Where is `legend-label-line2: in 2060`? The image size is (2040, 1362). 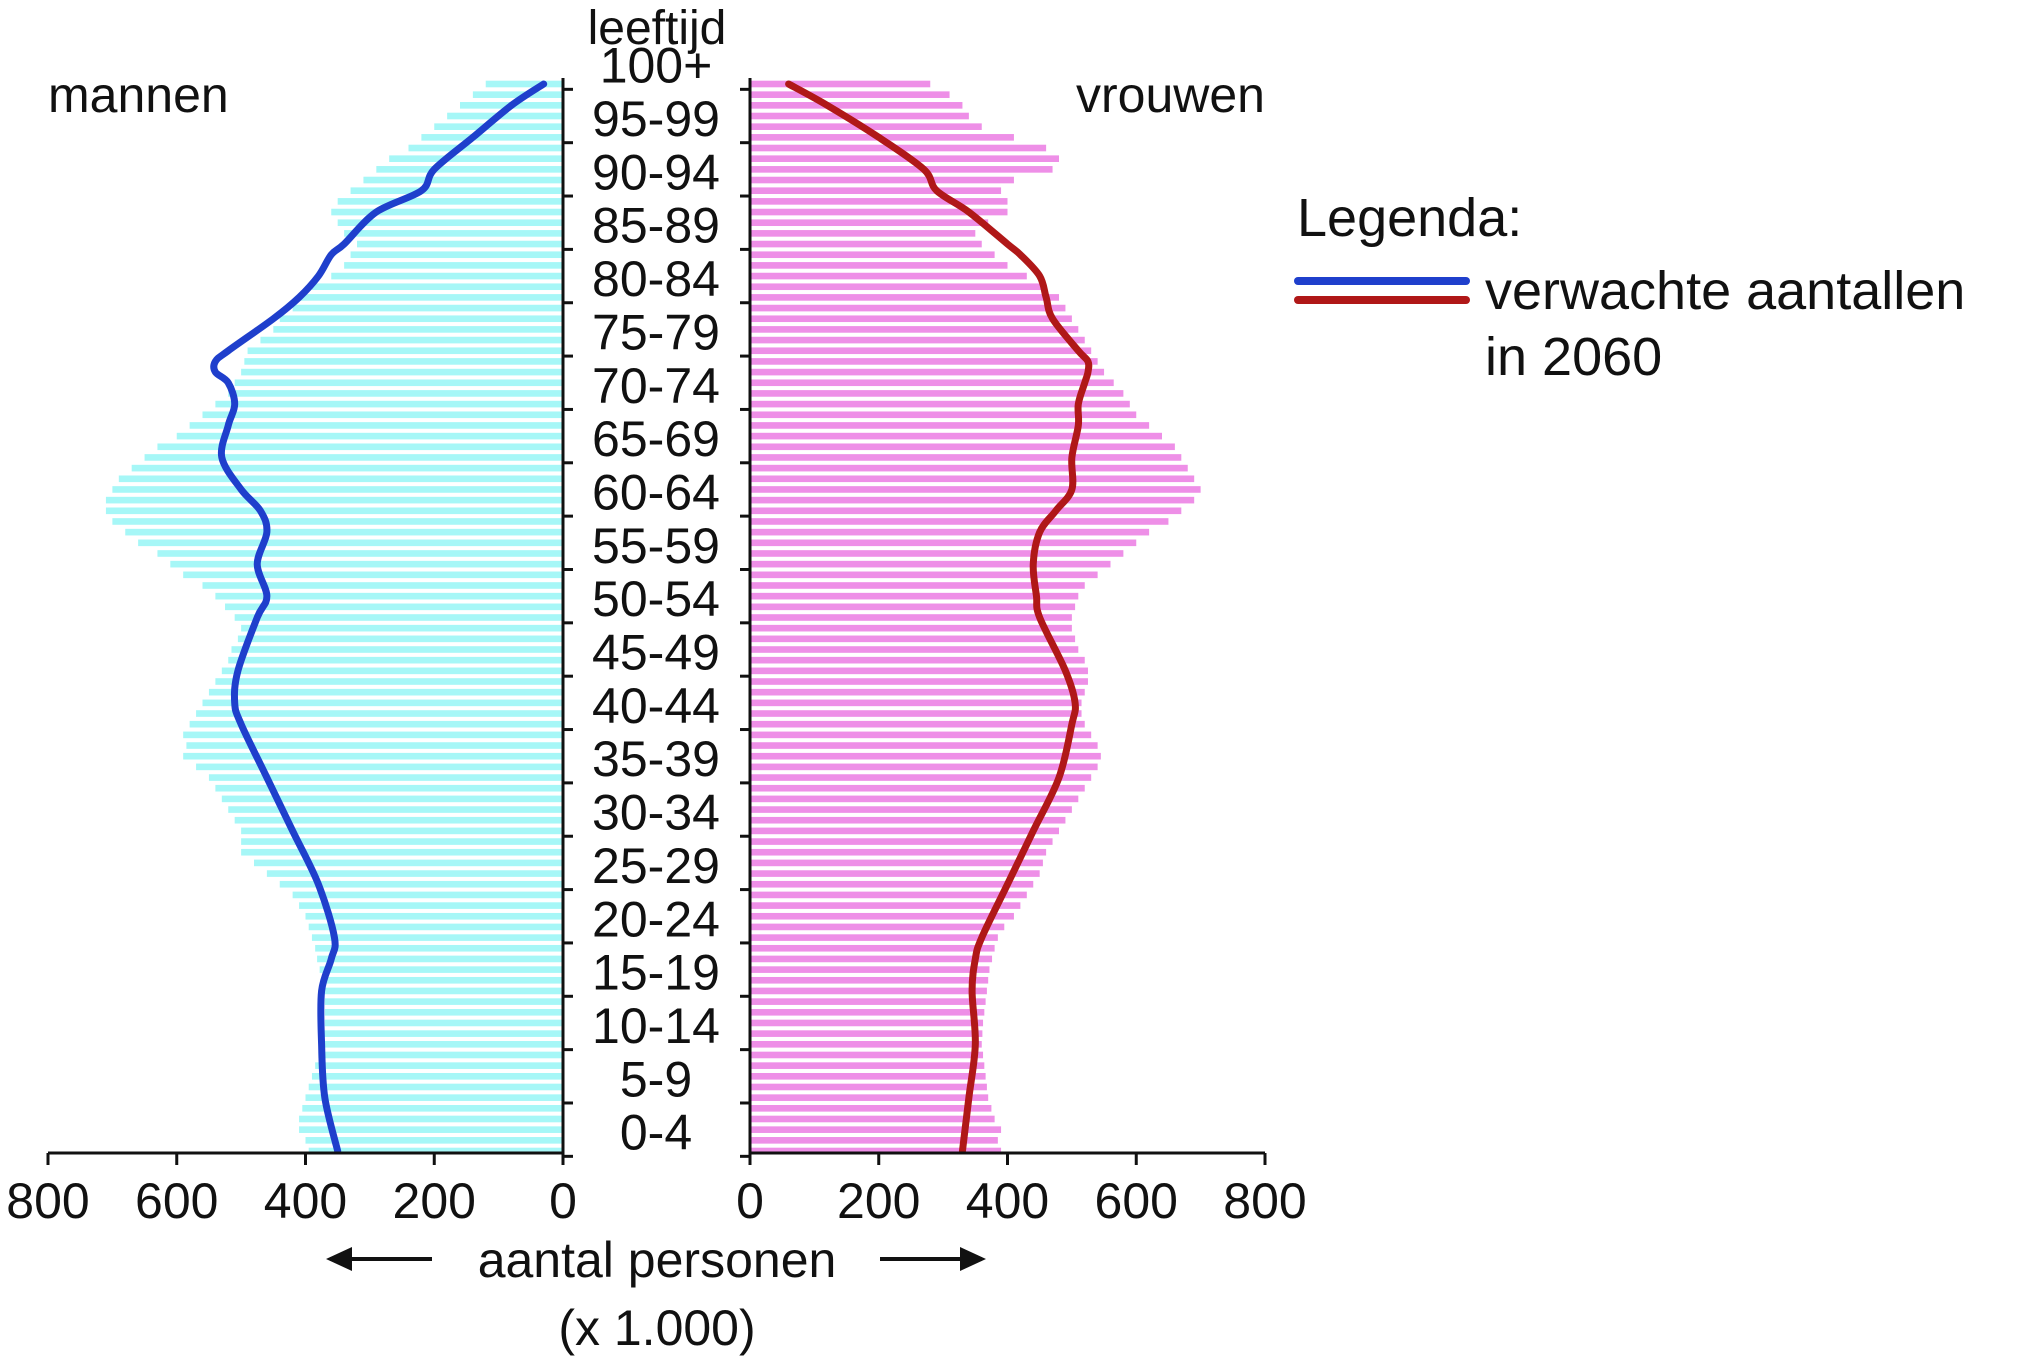 legend-label-line2: in 2060 is located at coordinates (1573, 357).